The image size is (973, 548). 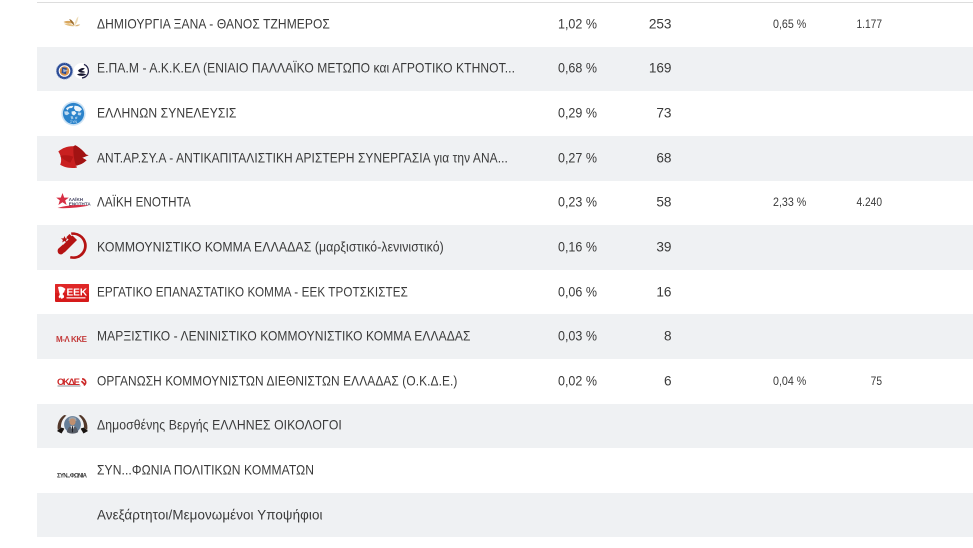 What do you see at coordinates (76, 198) in the screenshot?
I see `svg-text: ΛΑΪΚΗ` at bounding box center [76, 198].